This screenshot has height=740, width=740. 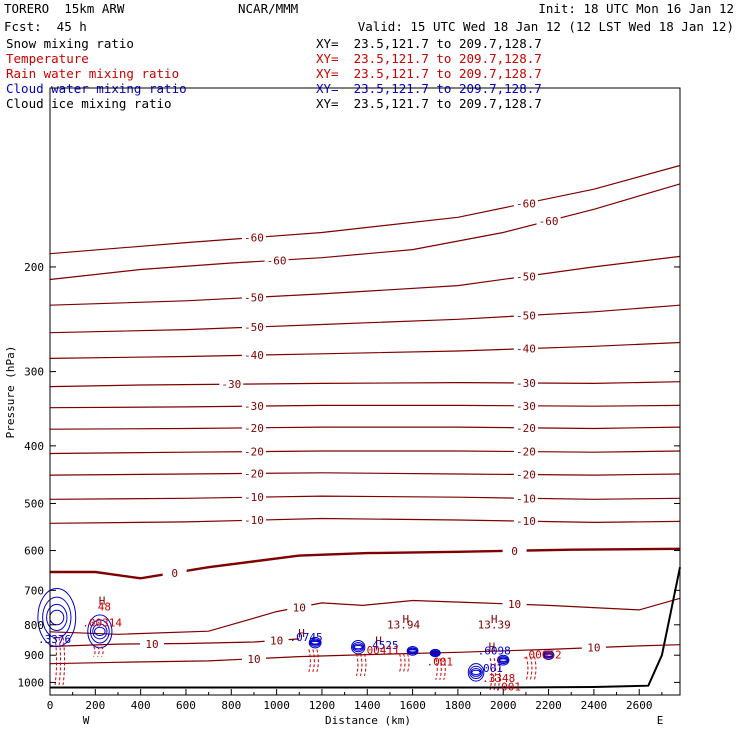 I want to click on field-name: Rain water mixing ratio, so click(x=93, y=73).